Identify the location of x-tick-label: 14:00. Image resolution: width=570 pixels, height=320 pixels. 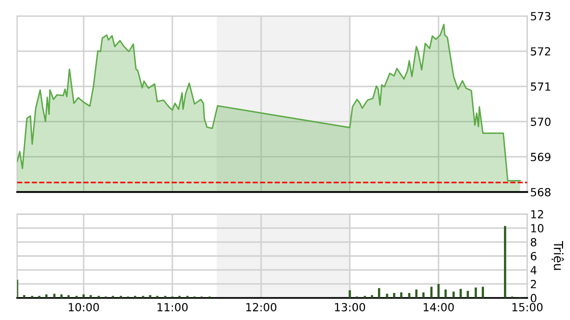
(439, 307).